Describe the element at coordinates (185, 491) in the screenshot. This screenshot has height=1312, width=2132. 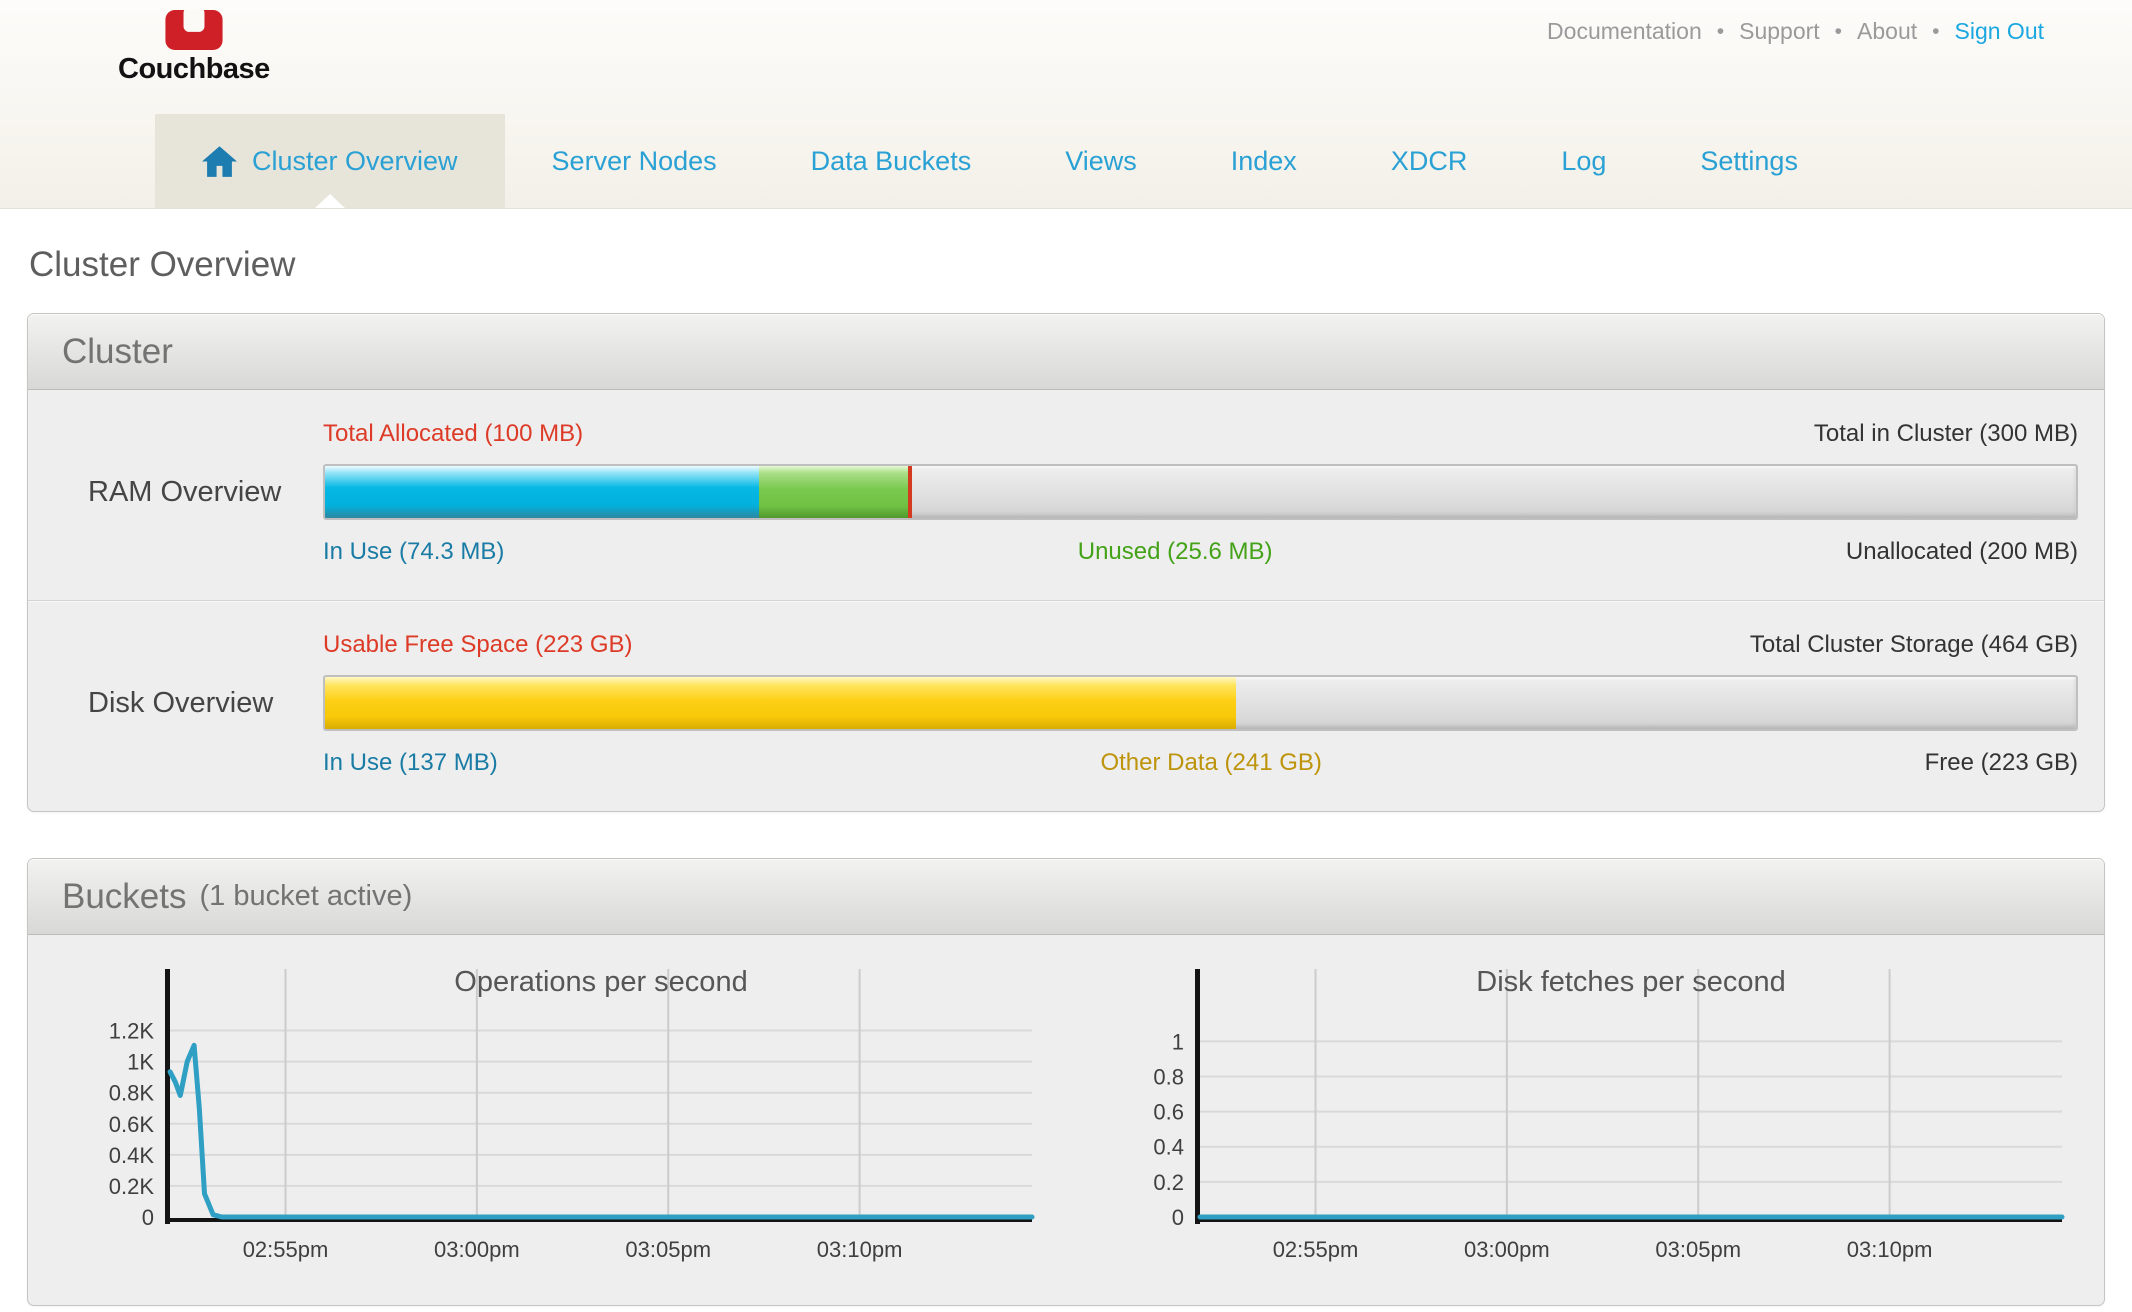
I see `ram-overview-label: RAM Overview` at that location.